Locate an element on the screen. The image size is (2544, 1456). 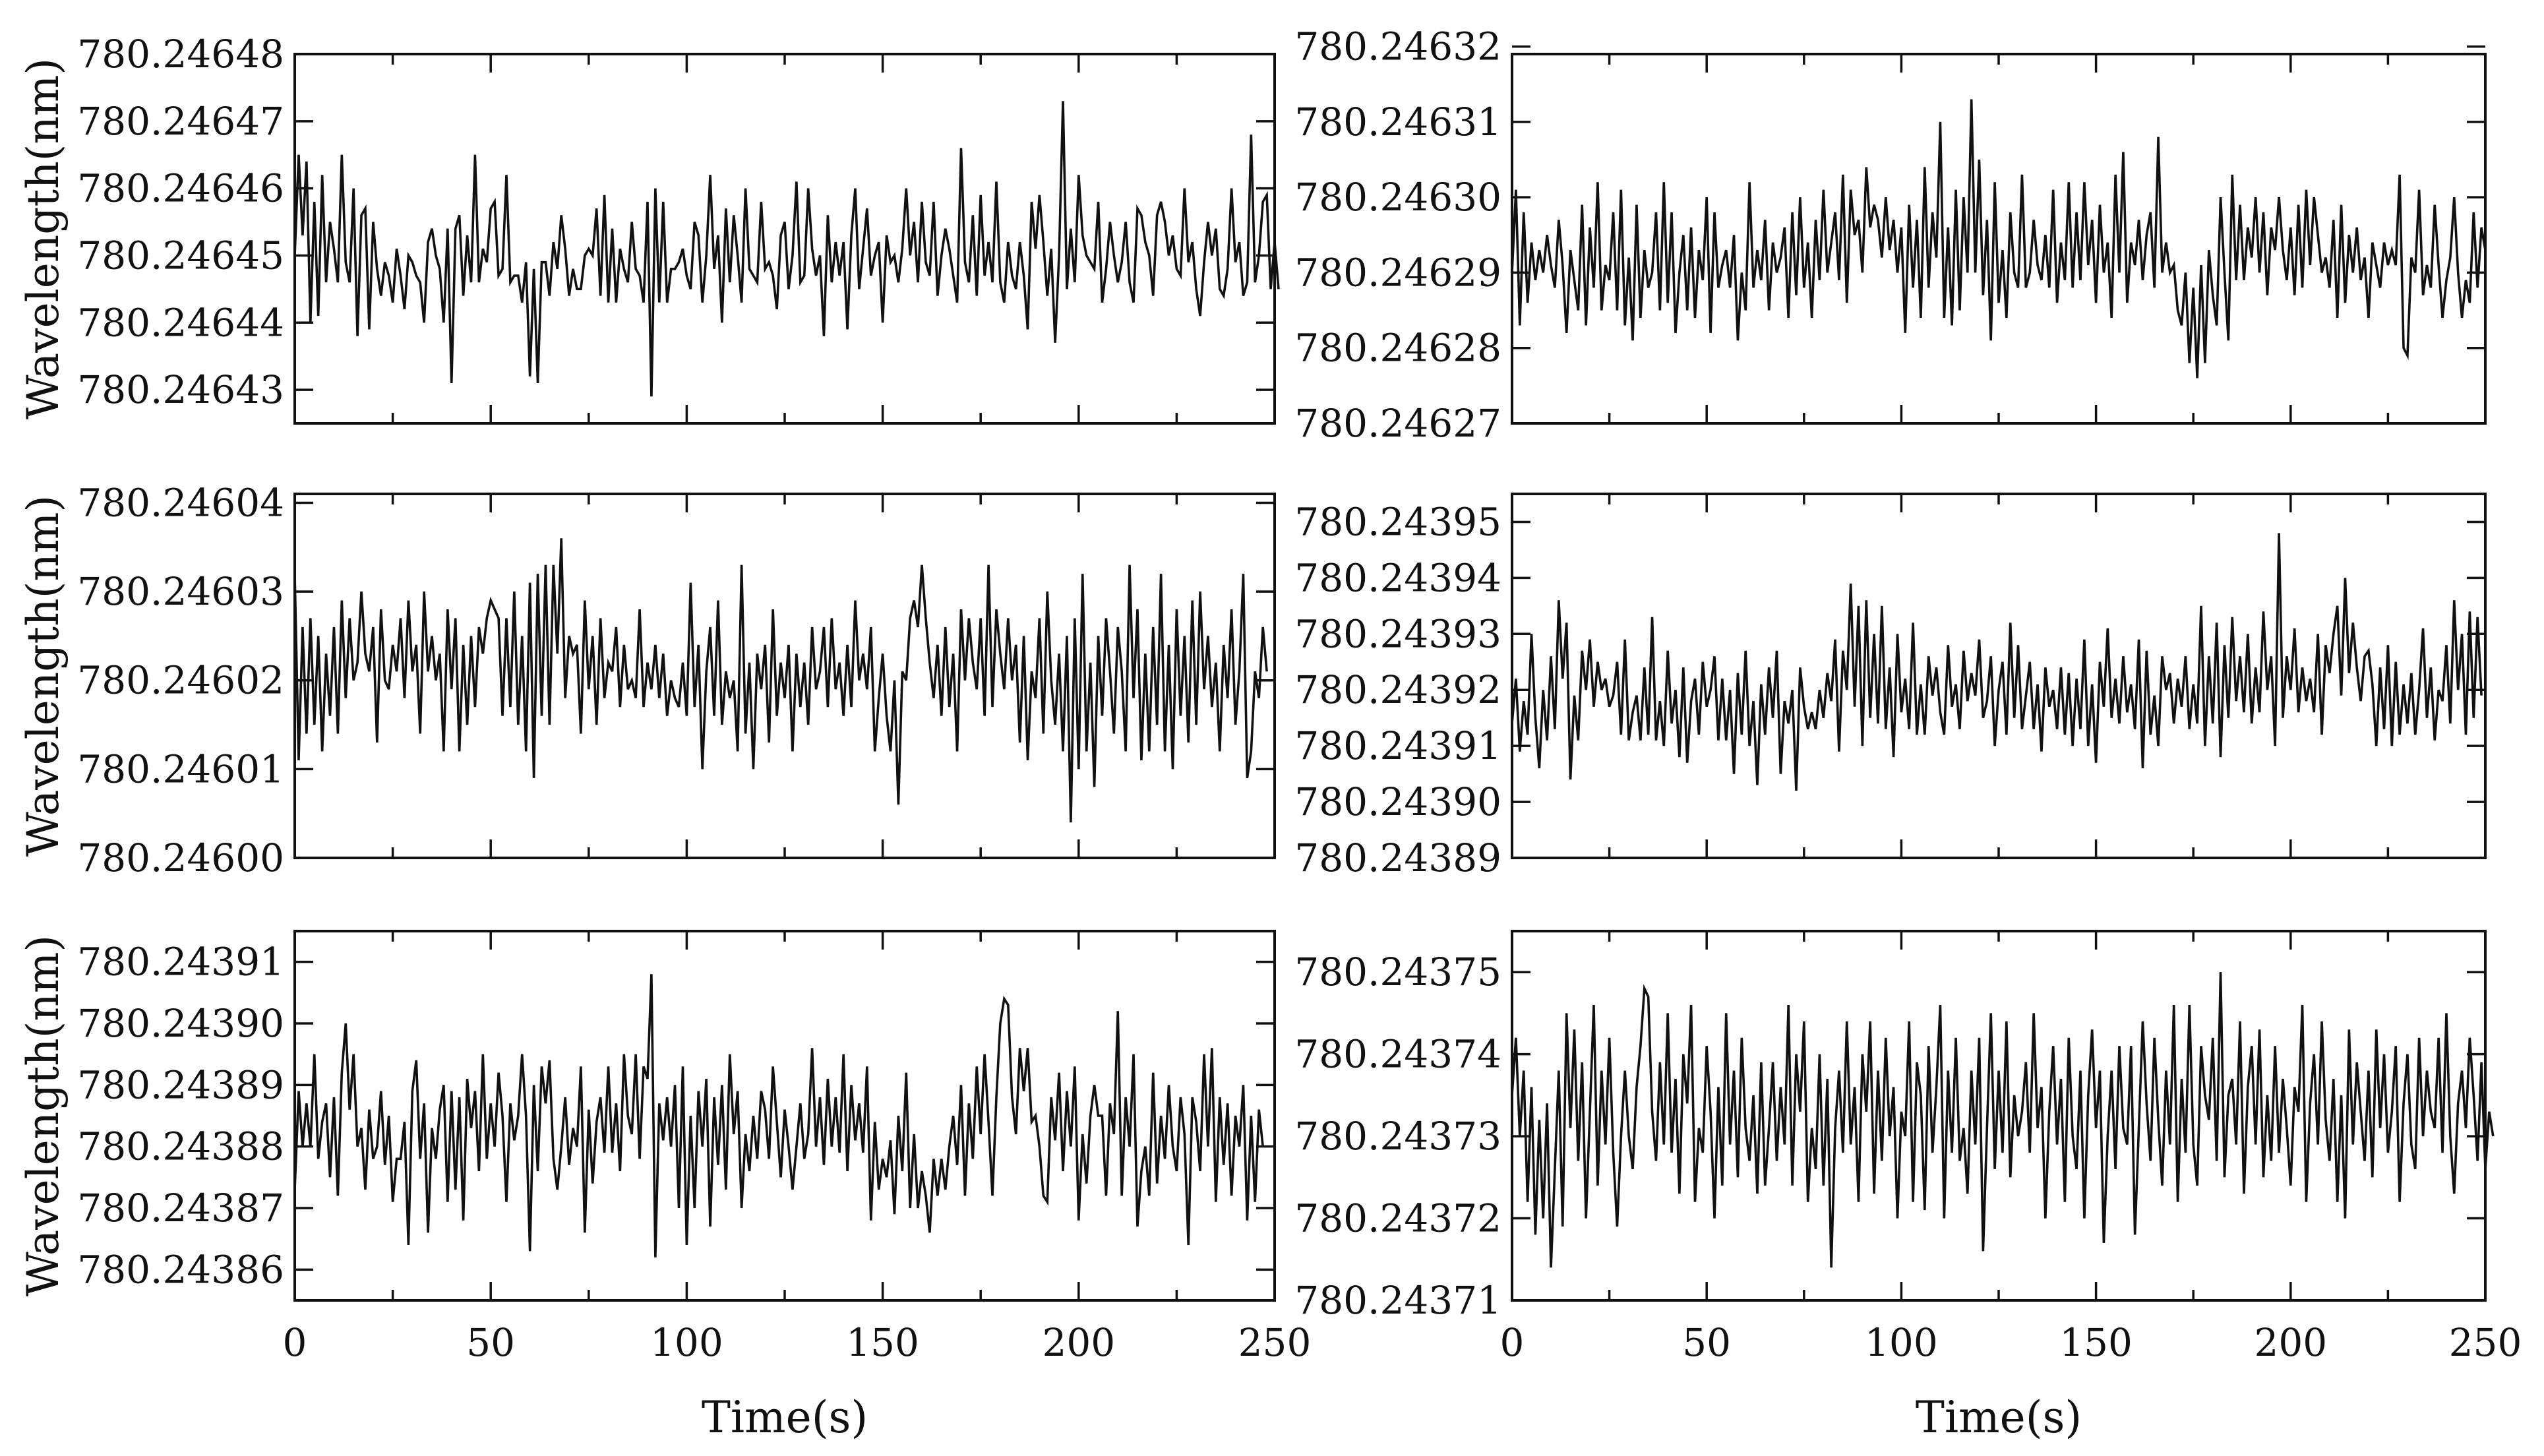
y-tick-label: 780.24628 is located at coordinates (1397, 348).